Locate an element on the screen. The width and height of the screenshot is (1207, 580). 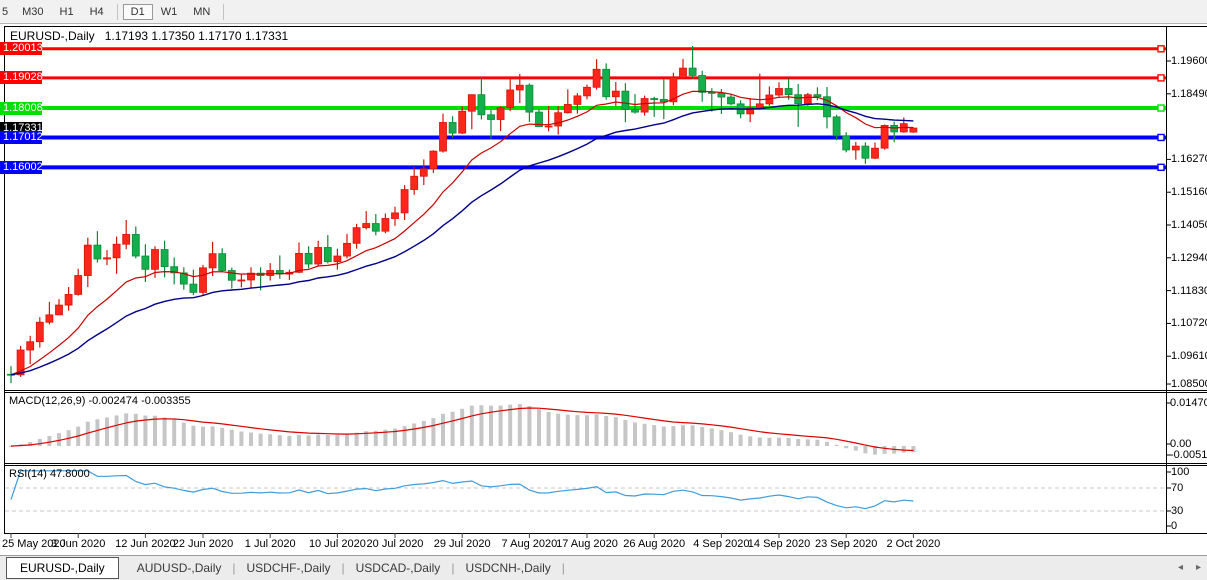
timeframe-button-mn: MN is located at coordinates (202, 11).